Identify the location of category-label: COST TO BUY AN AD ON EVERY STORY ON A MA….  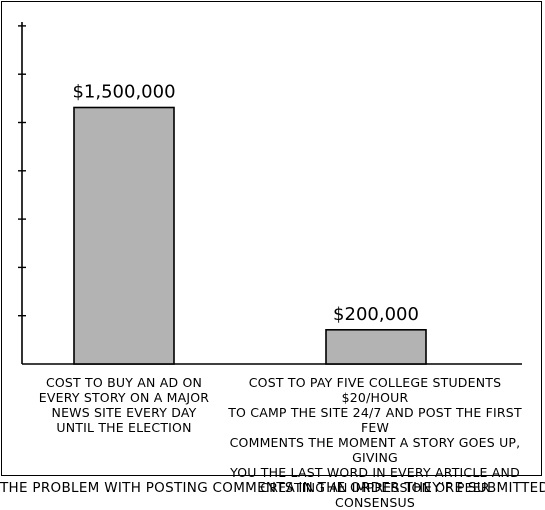
(124, 405).